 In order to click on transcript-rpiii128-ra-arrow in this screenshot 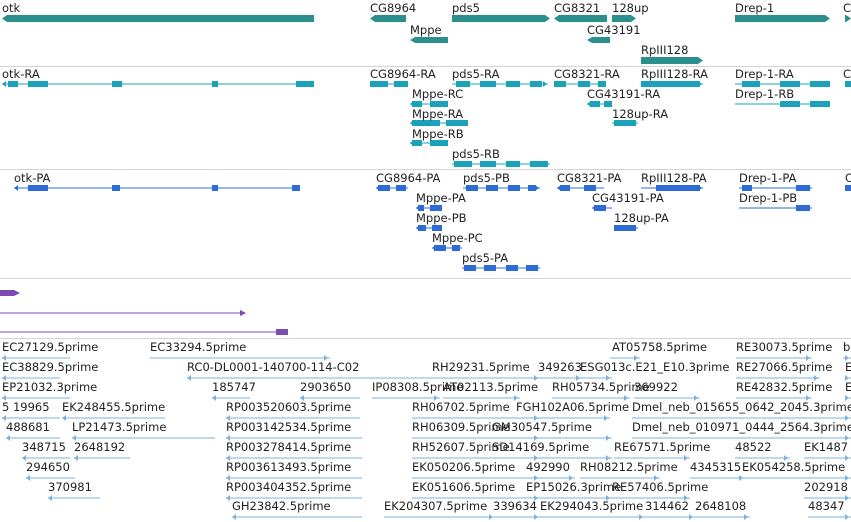, I will do `click(700, 84)`.